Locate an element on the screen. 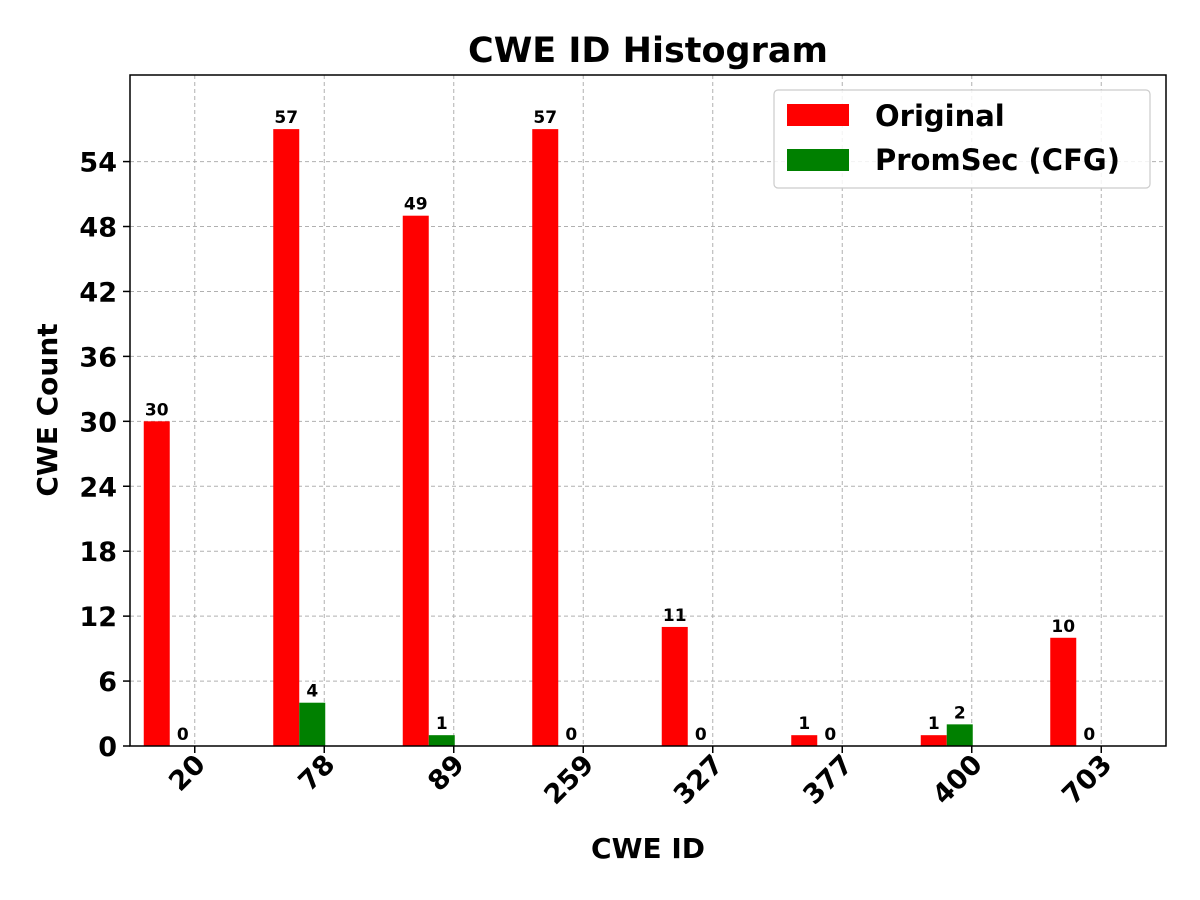 Image resolution: width=1200 pixels, height=900 pixels. x-tick-label: 78 is located at coordinates (317, 773).